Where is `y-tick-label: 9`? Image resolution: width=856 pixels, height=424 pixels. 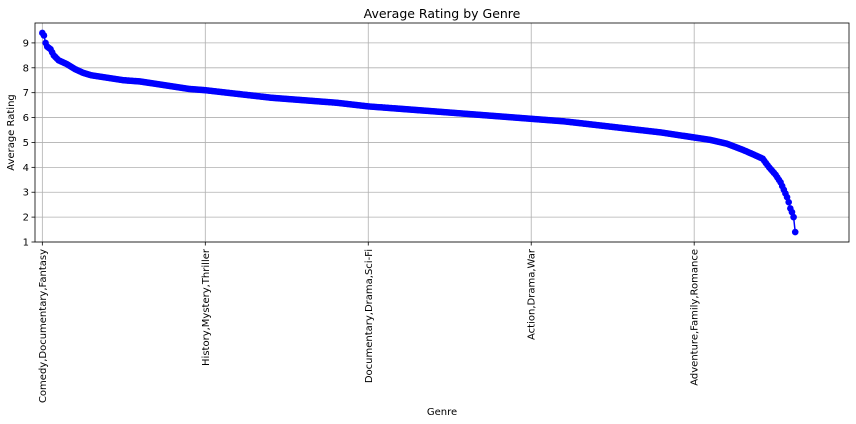
y-tick-label: 9 is located at coordinates (26, 43).